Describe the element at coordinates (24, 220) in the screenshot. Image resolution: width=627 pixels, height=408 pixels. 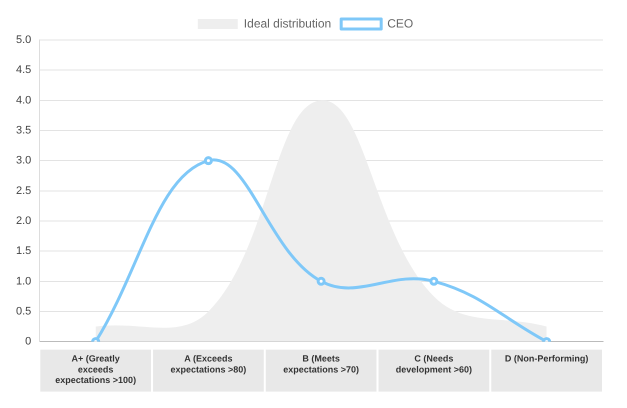
I see `y-tick-label: 2.0` at that location.